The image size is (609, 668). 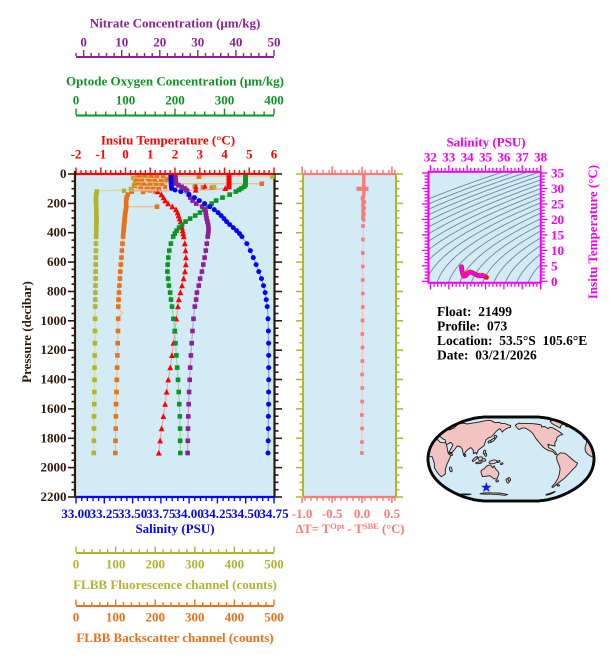 I want to click on svg-text: 2, so click(x=175, y=154).